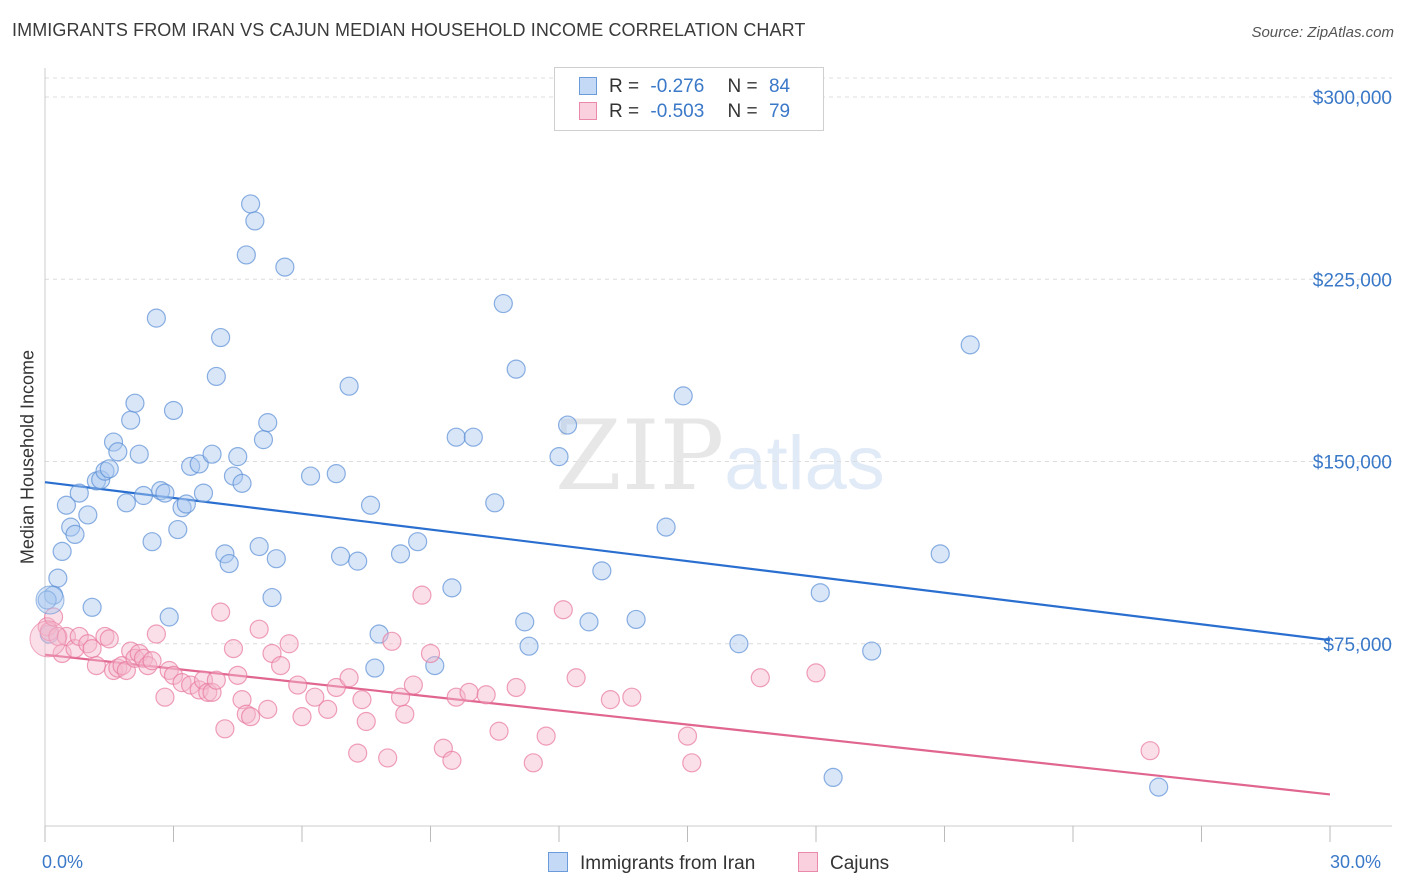 Image resolution: width=1406 pixels, height=892 pixels. What do you see at coordinates (687, 724) in the screenshot?
I see `trend-line-cajuns` at bounding box center [687, 724].